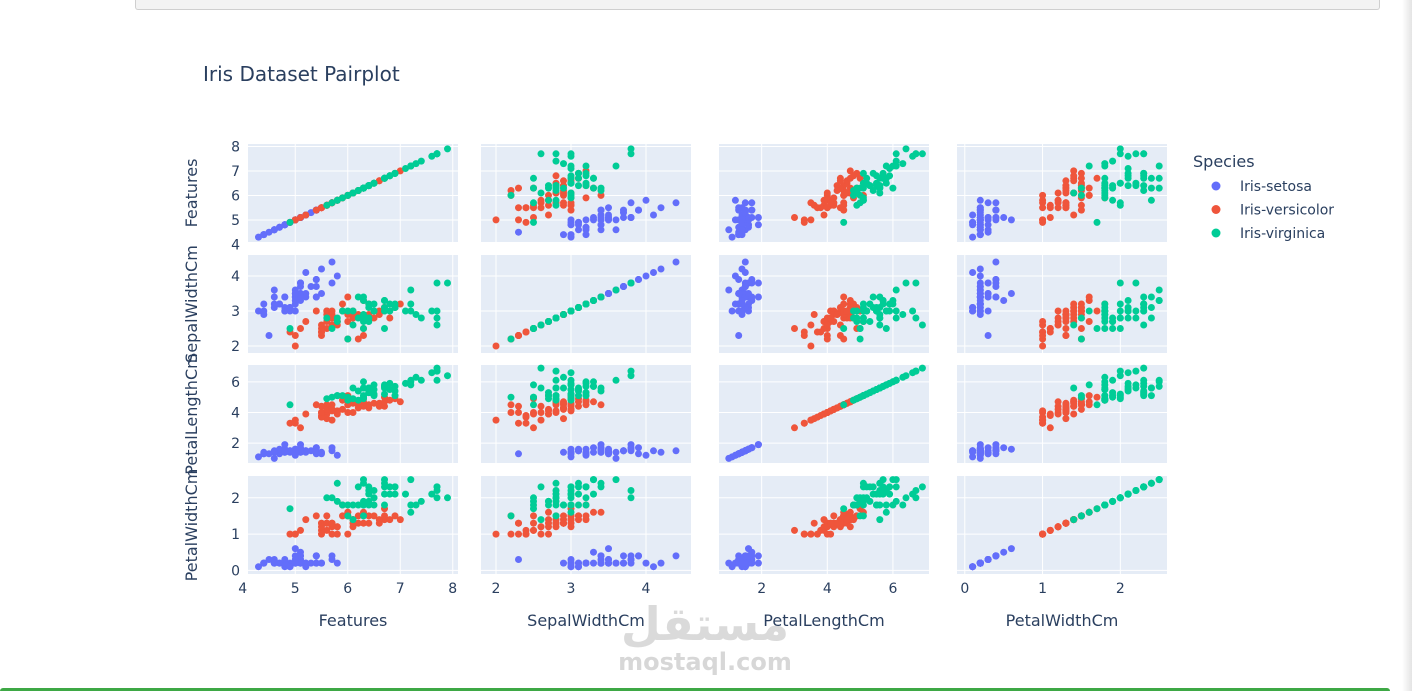  What do you see at coordinates (586, 620) in the screenshot?
I see `x-axis-title: SepalWidthCm` at bounding box center [586, 620].